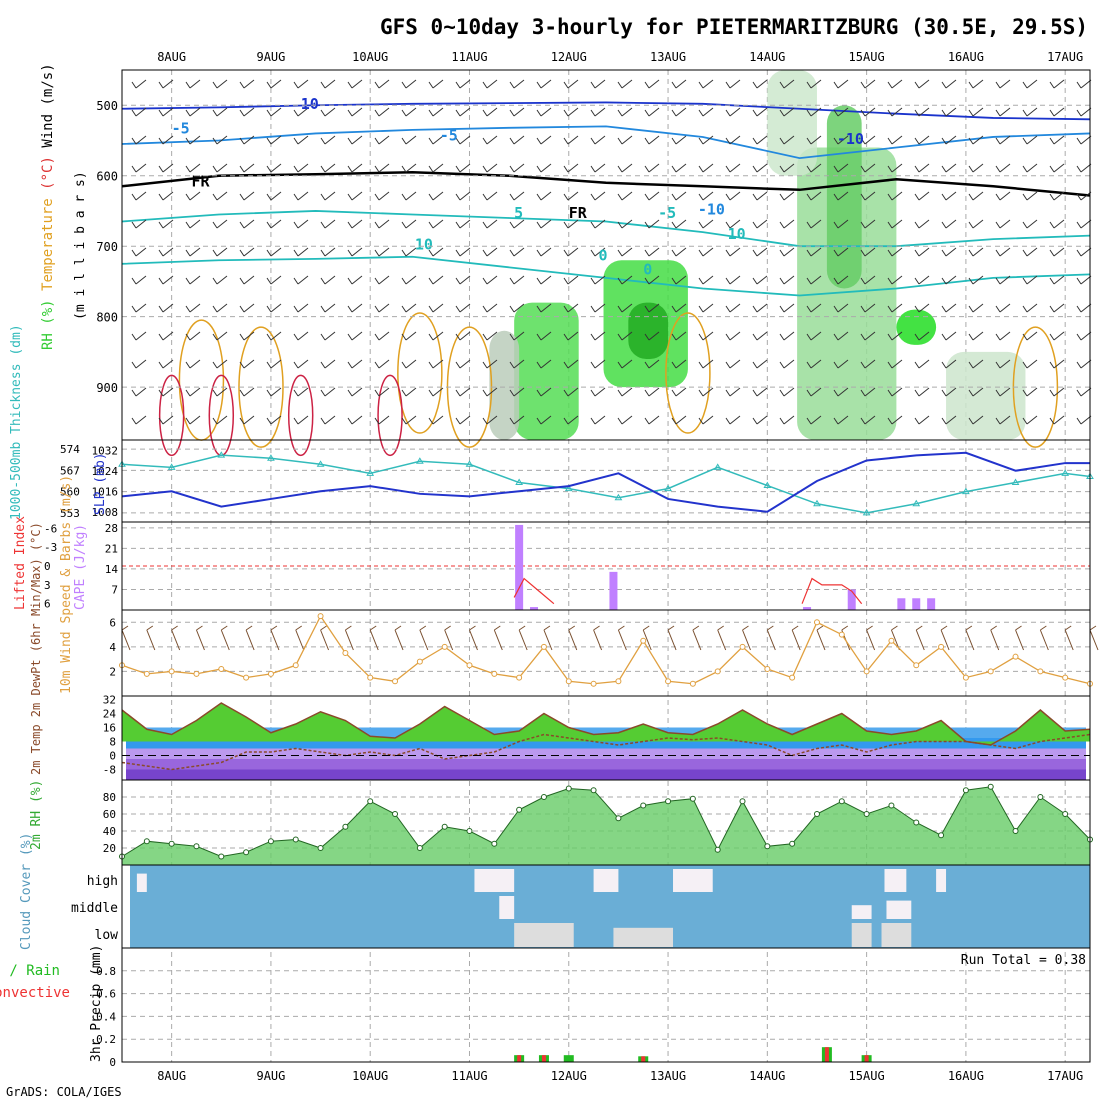 This screenshot has width=1100, height=1100. I want to click on cape-bar, so click(534, 608).